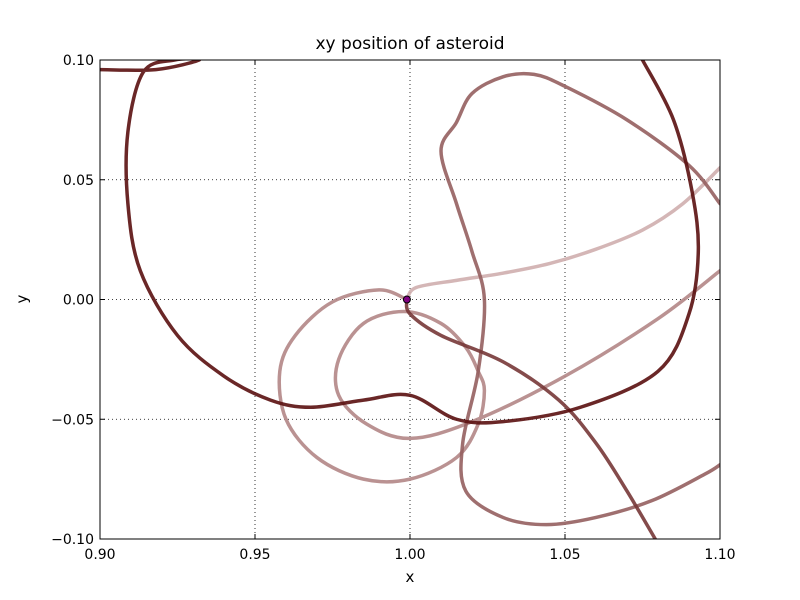  Describe the element at coordinates (99, 555) in the screenshot. I see `x-tick-label: 0.90` at that location.